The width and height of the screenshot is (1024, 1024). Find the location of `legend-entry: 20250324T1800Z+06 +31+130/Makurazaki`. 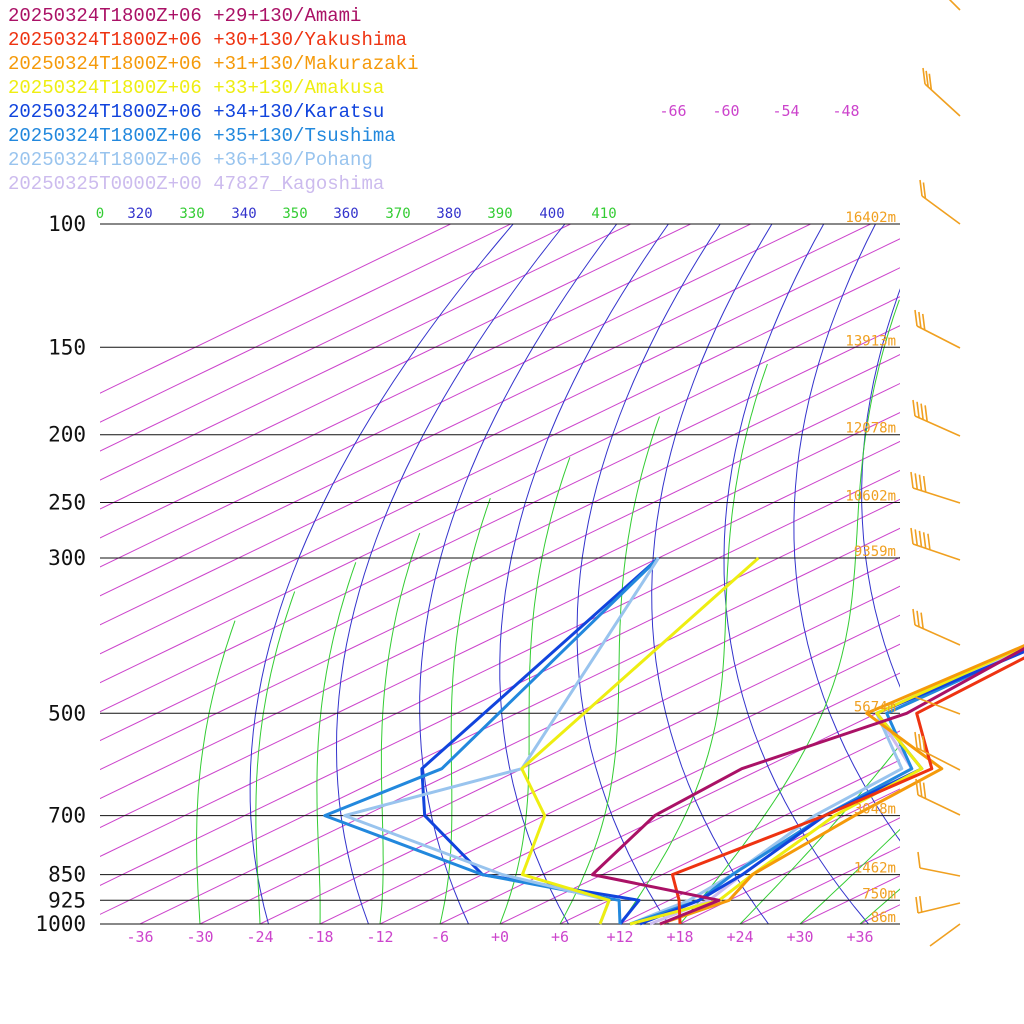

legend-entry: 20250324T1800Z+06 +31+130/Makurazaki is located at coordinates (213, 64).